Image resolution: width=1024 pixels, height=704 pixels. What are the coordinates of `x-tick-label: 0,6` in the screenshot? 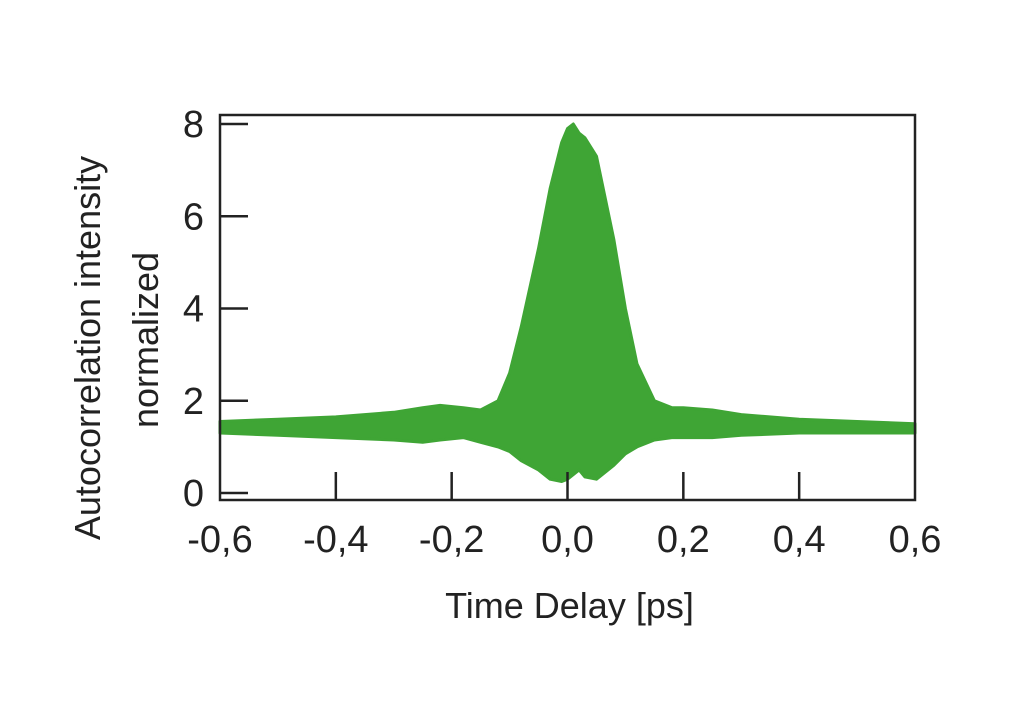 It's located at (915, 540).